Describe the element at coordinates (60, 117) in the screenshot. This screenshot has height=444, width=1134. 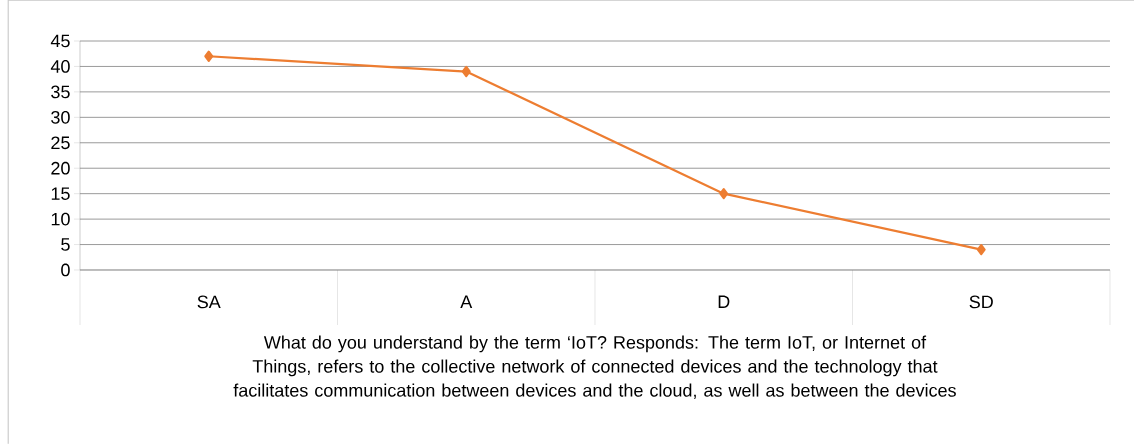
I see `y-tick-label: 30` at that location.